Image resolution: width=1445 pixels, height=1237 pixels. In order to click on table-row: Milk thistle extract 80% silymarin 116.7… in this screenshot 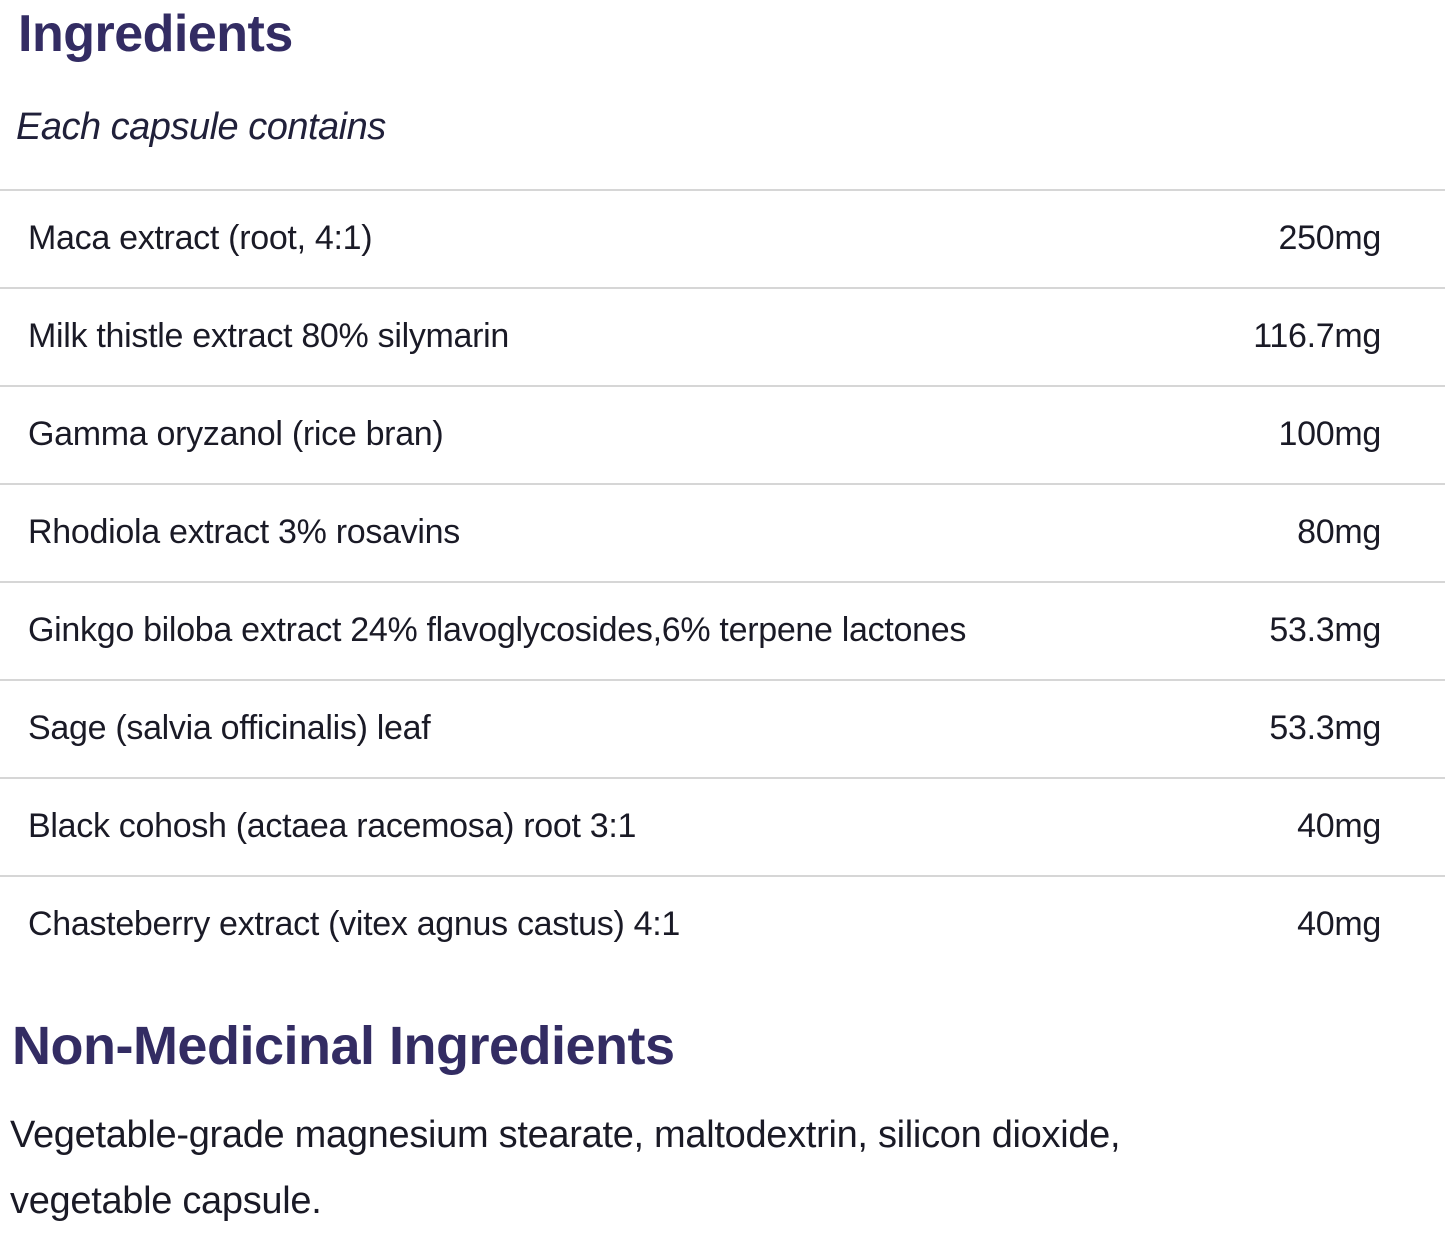, I will do `click(722, 335)`.